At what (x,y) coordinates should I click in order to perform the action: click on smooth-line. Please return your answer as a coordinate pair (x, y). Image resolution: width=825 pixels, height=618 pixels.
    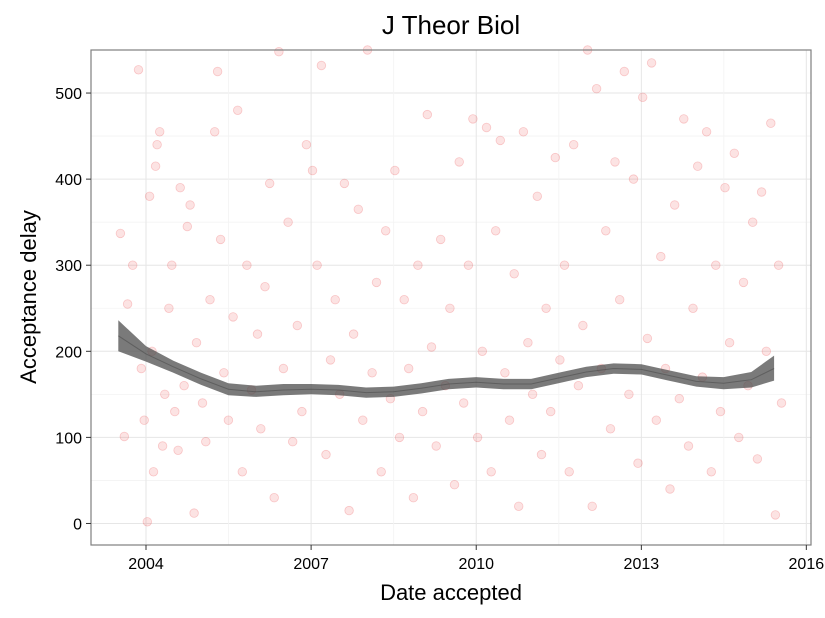
    Looking at the image, I should click on (446, 364).